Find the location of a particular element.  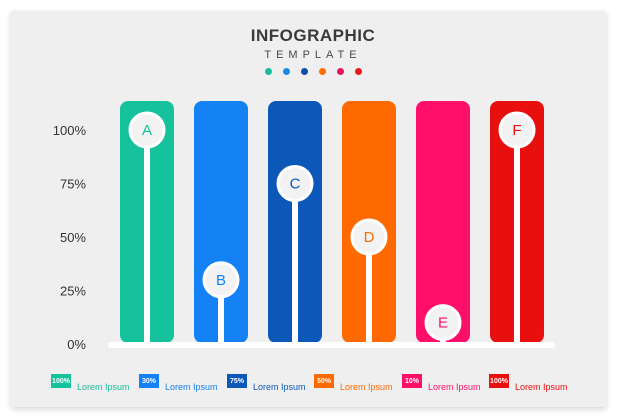

bar-group-b: B is located at coordinates (221, 223).